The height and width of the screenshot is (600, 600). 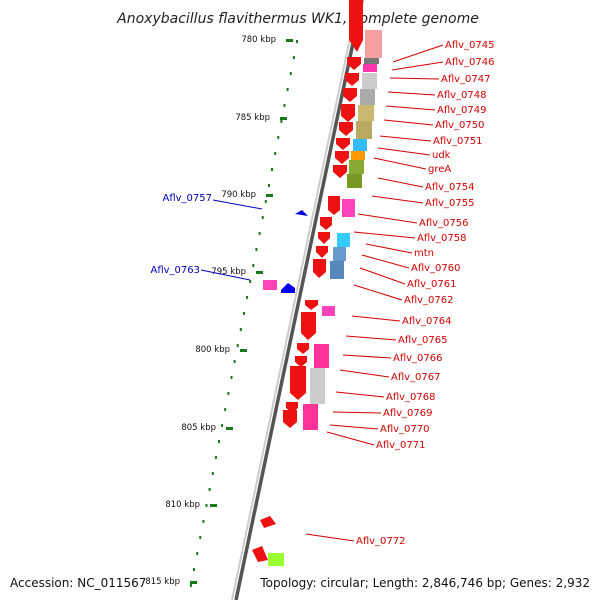 I want to click on scale-label: 780 kbp, so click(x=258, y=40).